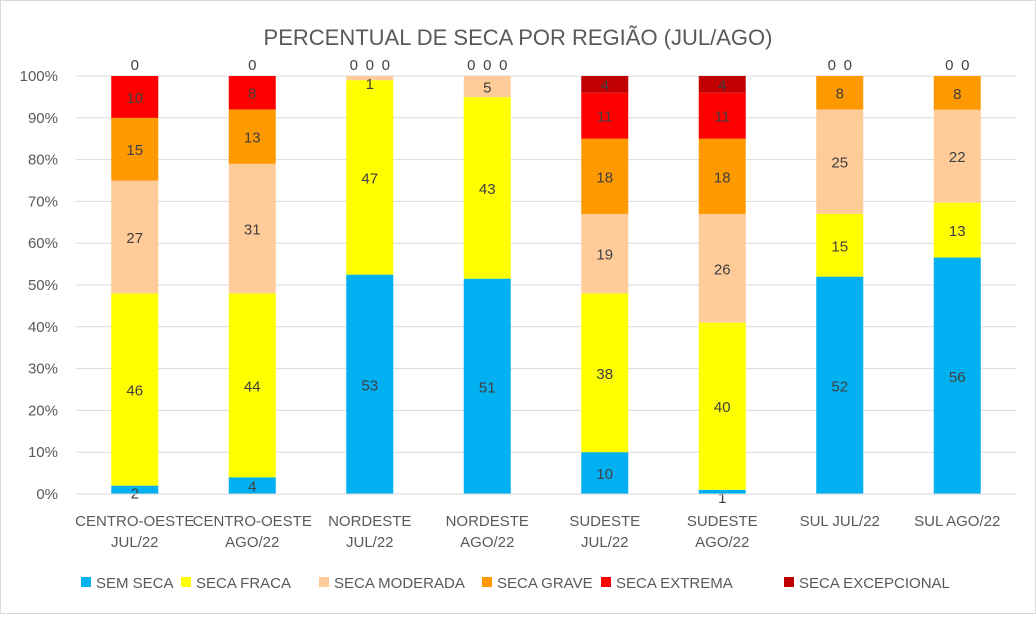 This screenshot has height=618, width=1036. What do you see at coordinates (43, 201) in the screenshot?
I see `y-tick-label: 70%` at bounding box center [43, 201].